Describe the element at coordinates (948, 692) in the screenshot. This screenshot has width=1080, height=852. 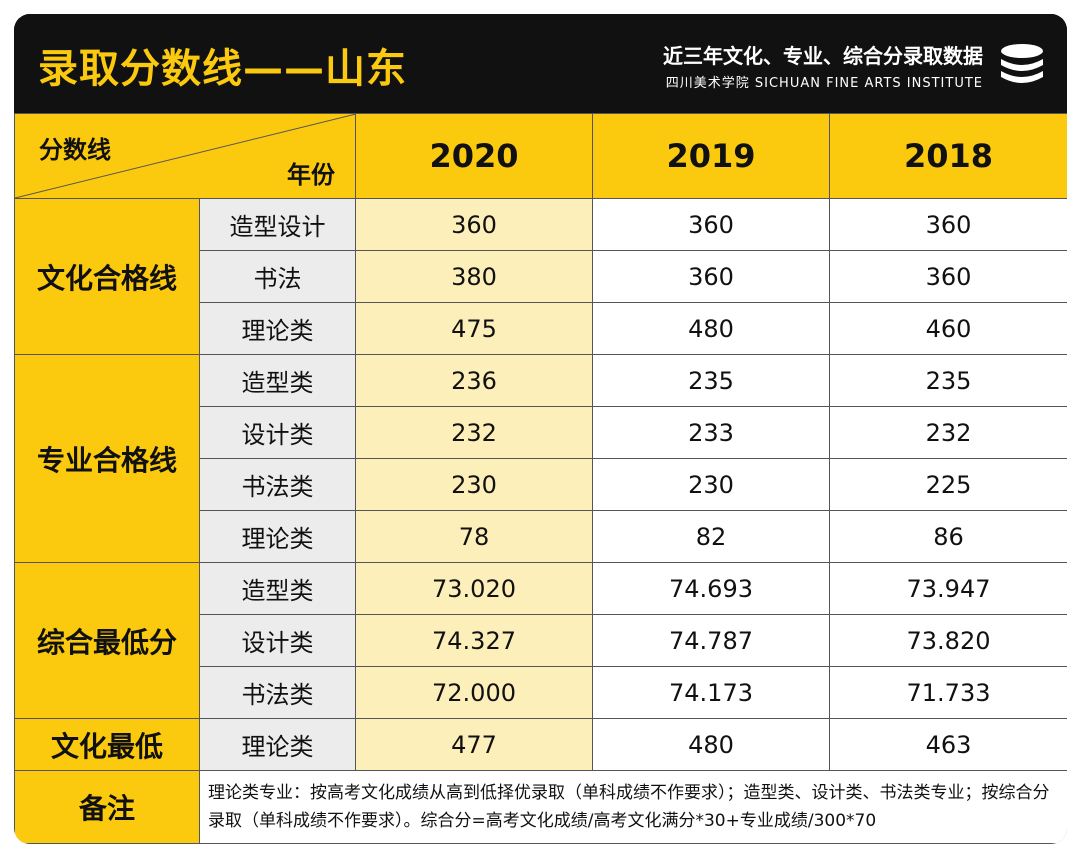
I see `score-cell: 71.733` at that location.